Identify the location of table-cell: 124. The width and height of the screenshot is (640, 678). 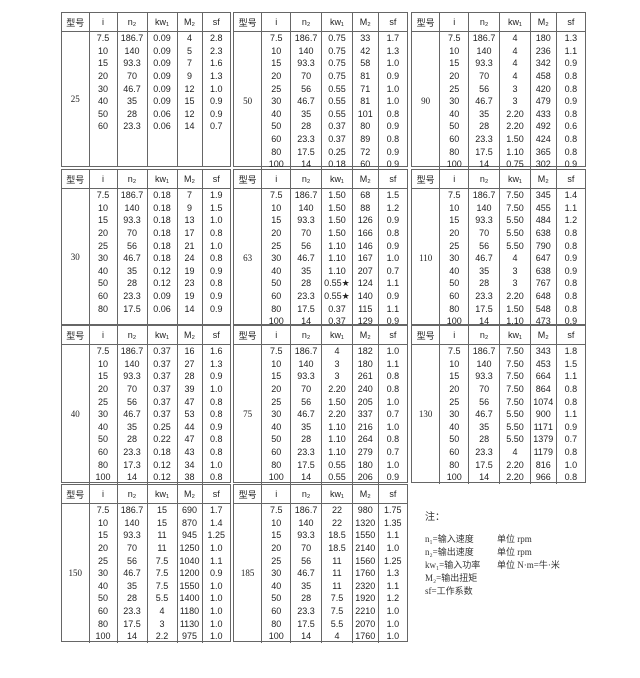
(365, 283).